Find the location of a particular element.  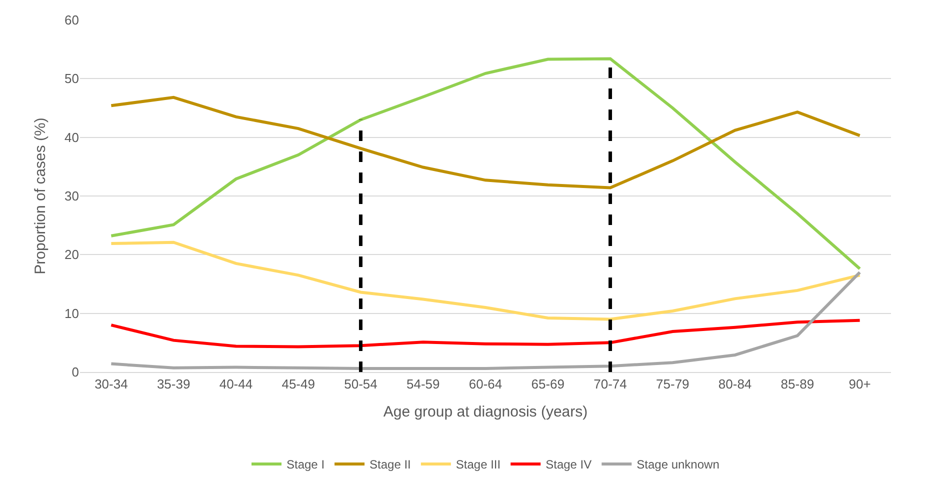

y-tick-label: 20 is located at coordinates (71, 254).